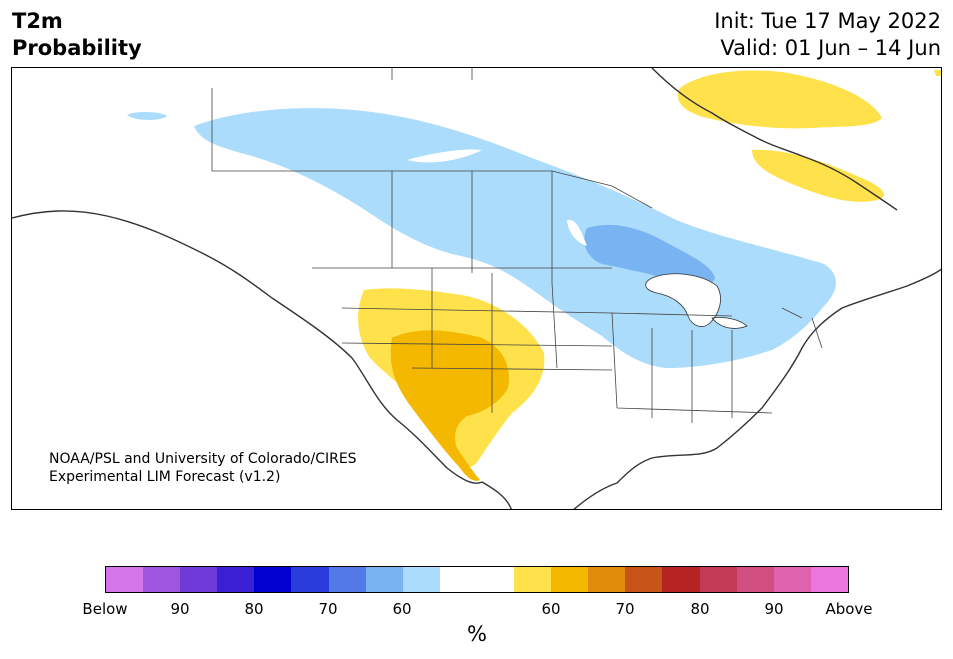 The height and width of the screenshot is (659, 953). Describe the element at coordinates (779, 99) in the screenshot. I see `yellow-region-ne` at that location.